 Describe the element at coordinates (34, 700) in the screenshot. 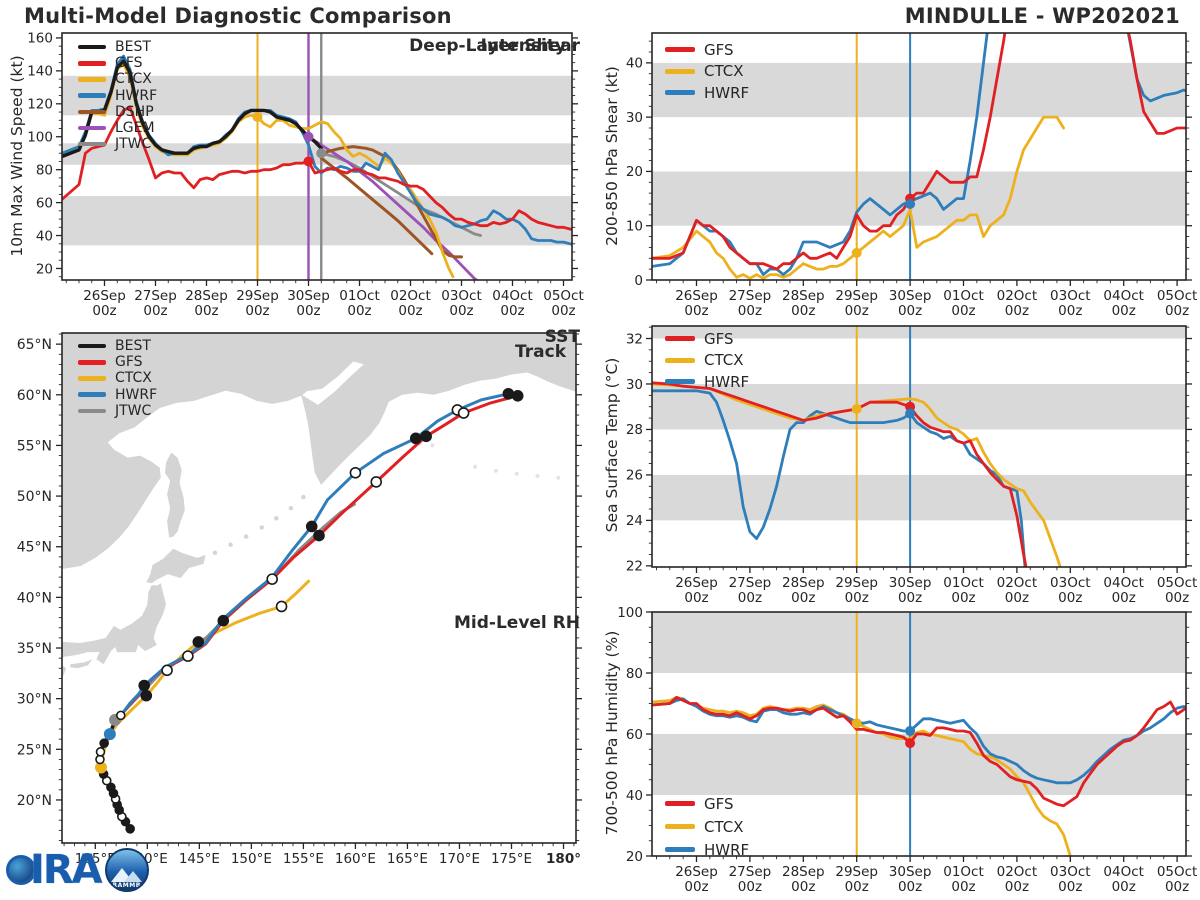

I see `svg-text: 30°N` at that location.